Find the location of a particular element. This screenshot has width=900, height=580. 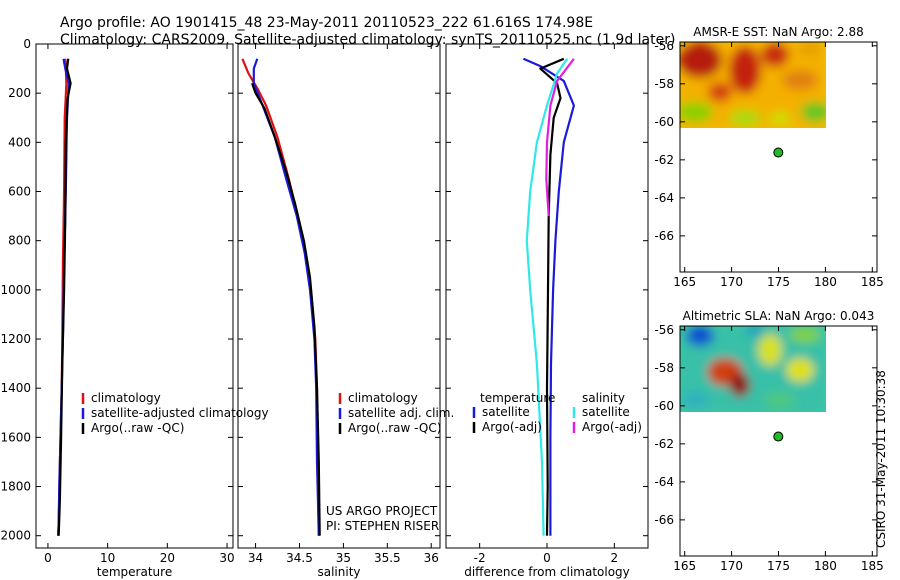

salinity-xtick-label: 35 is located at coordinates (343, 558).